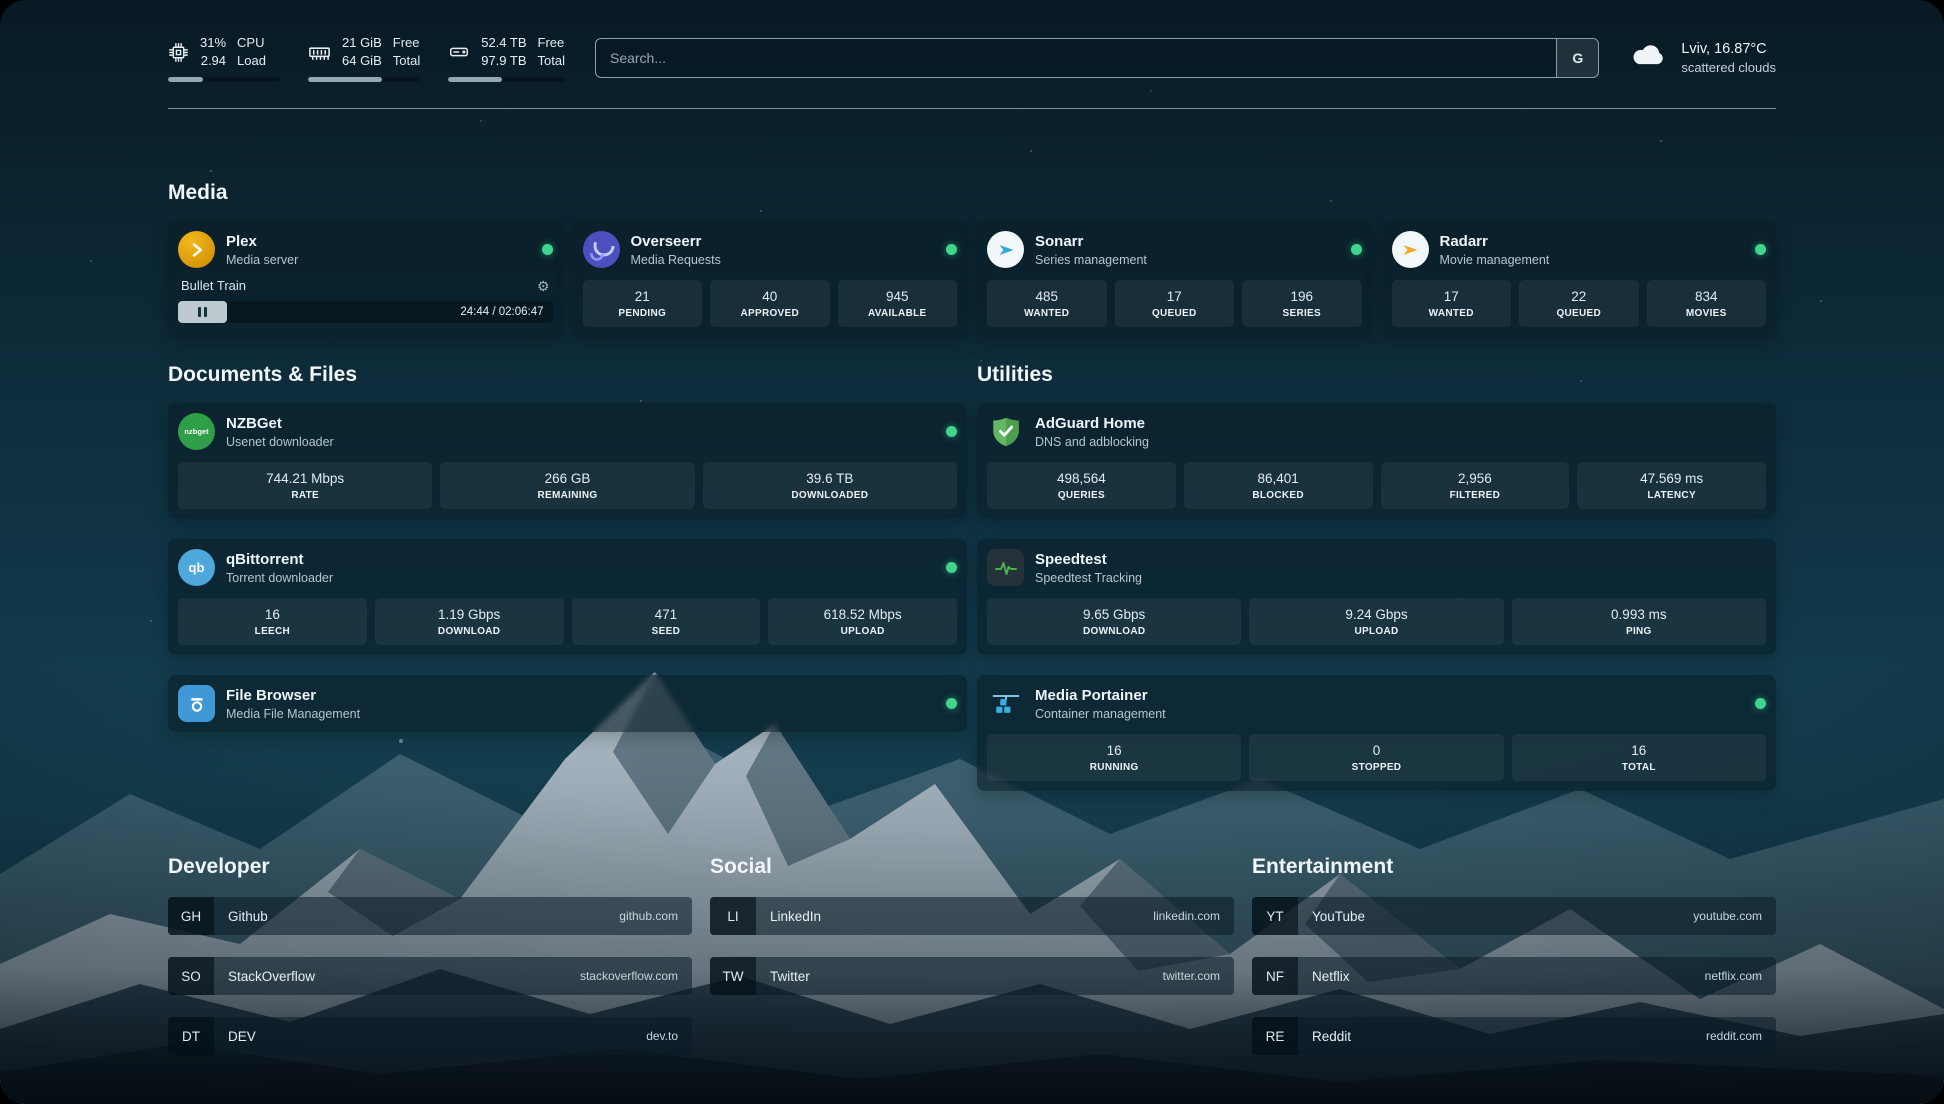 This screenshot has height=1104, width=1944. What do you see at coordinates (502, 312) in the screenshot?
I see `playback-time: 24:44 / 02:06:47` at bounding box center [502, 312].